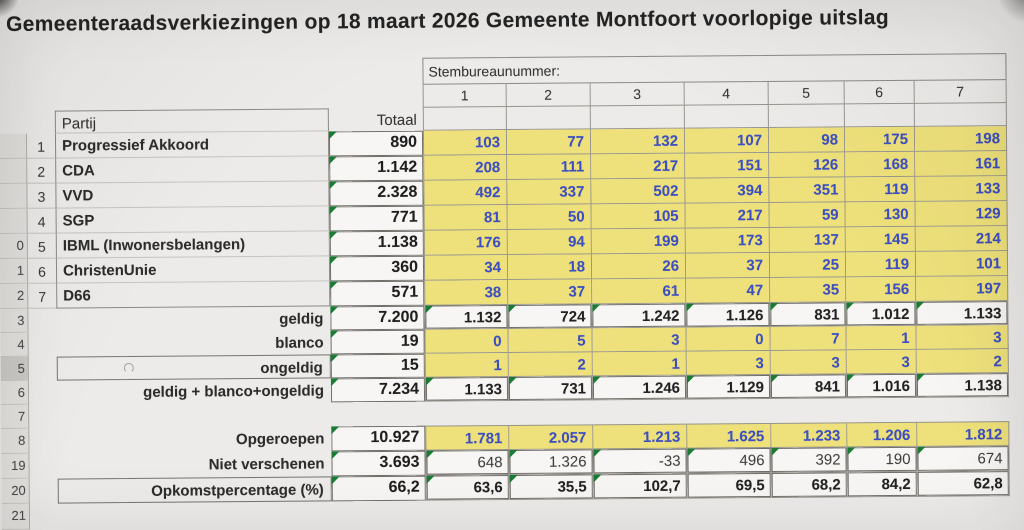  Describe the element at coordinates (193, 270) in the screenshot. I see `party-name: ChristenUnie` at that location.